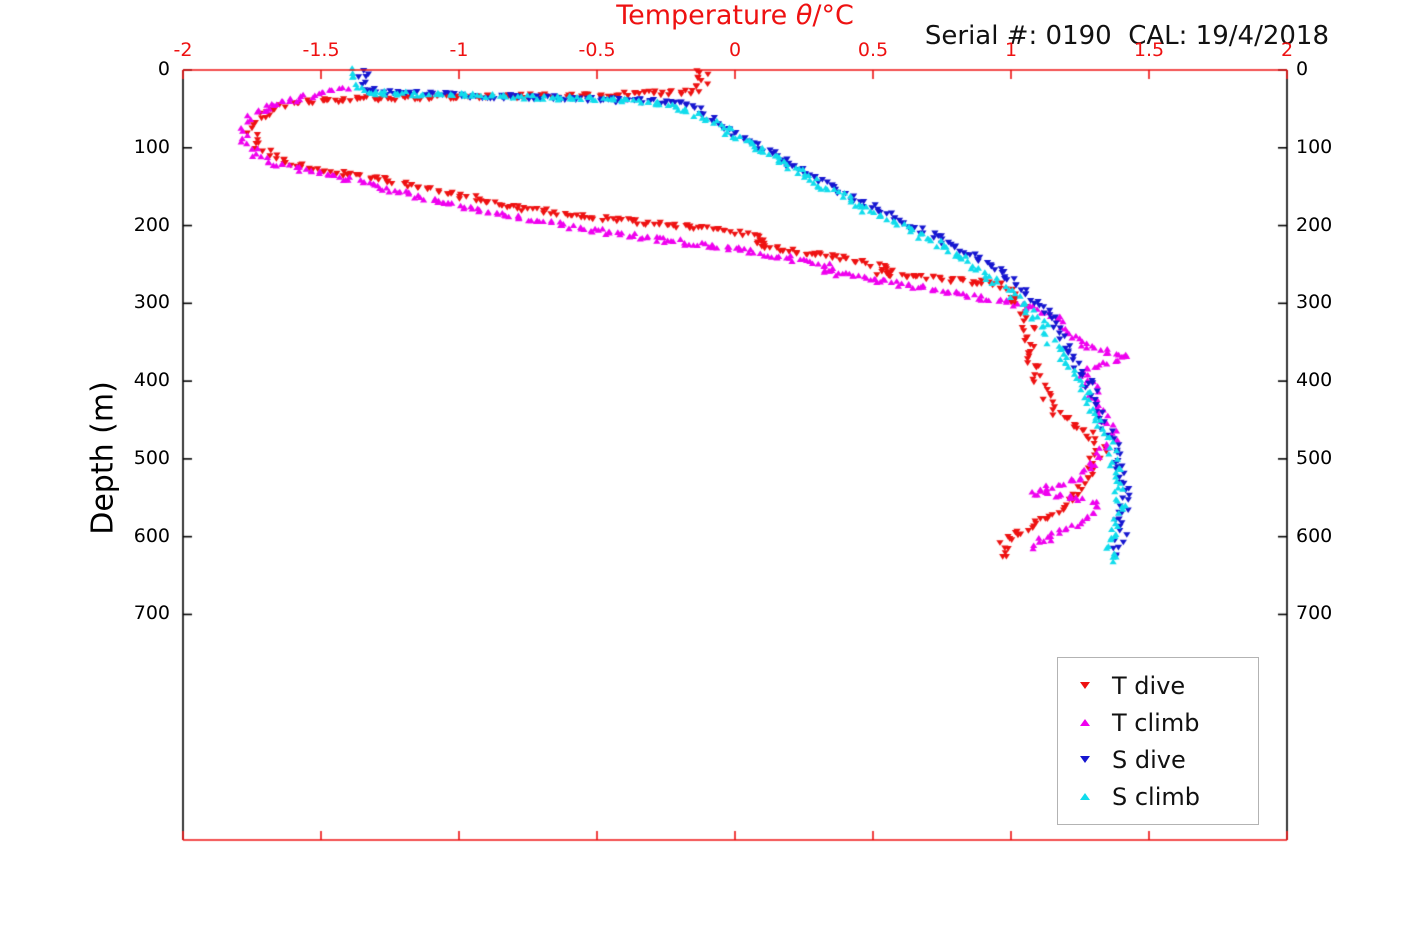 The height and width of the screenshot is (945, 1417). What do you see at coordinates (1149, 685) in the screenshot?
I see `legend-label: T dive` at bounding box center [1149, 685].